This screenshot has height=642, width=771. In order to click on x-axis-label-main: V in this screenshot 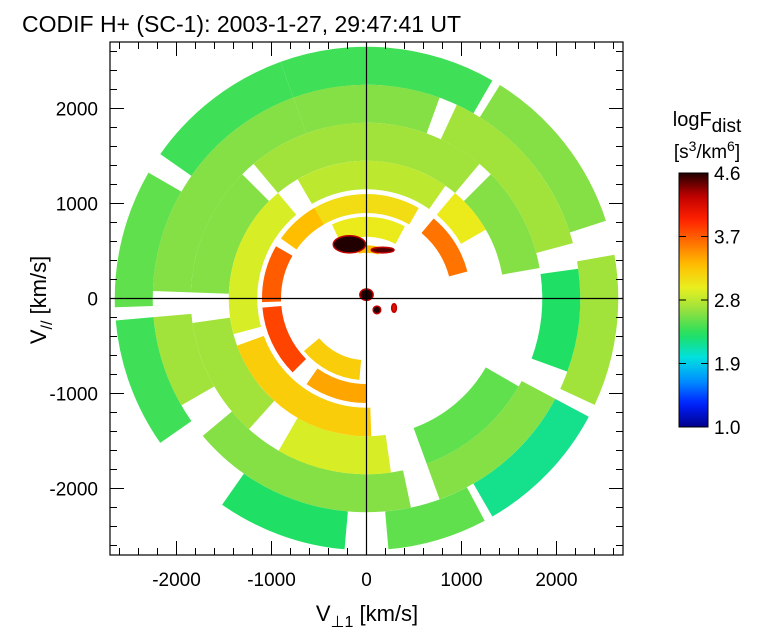, I will do `click(323, 613)`.